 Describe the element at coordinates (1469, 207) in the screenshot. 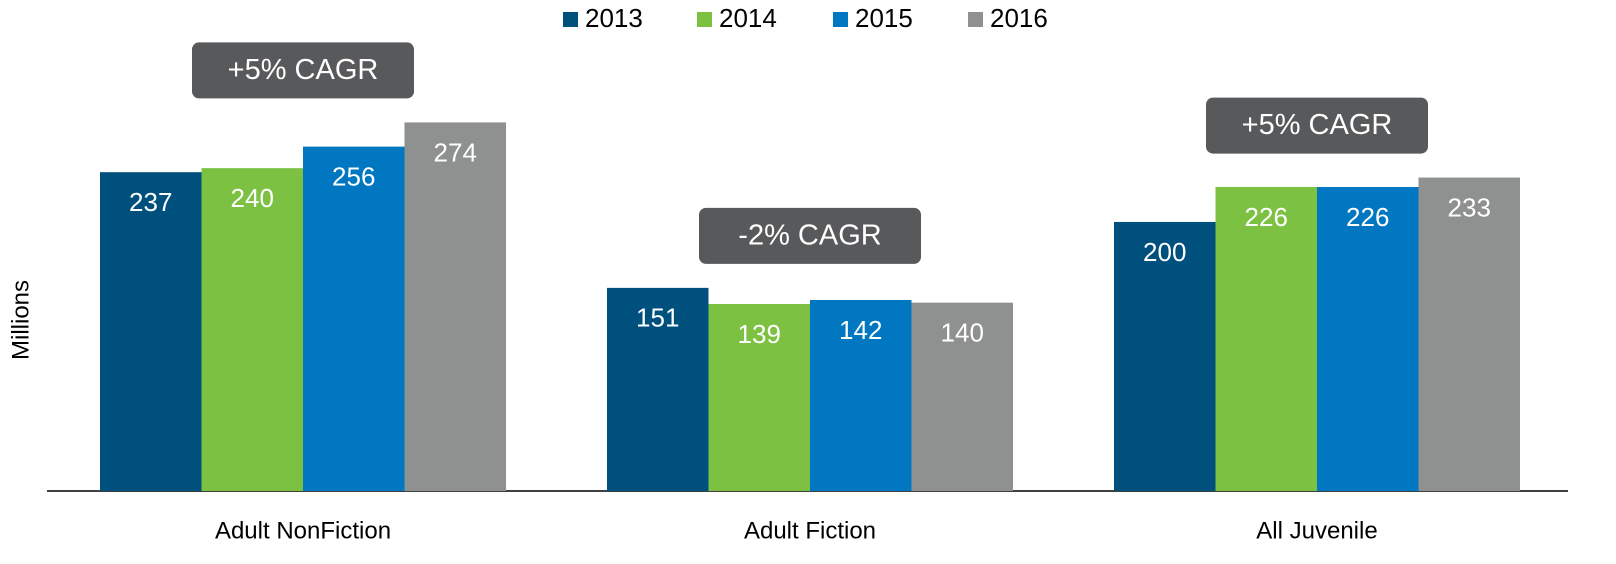

I see `bar-value-label: 233` at that location.